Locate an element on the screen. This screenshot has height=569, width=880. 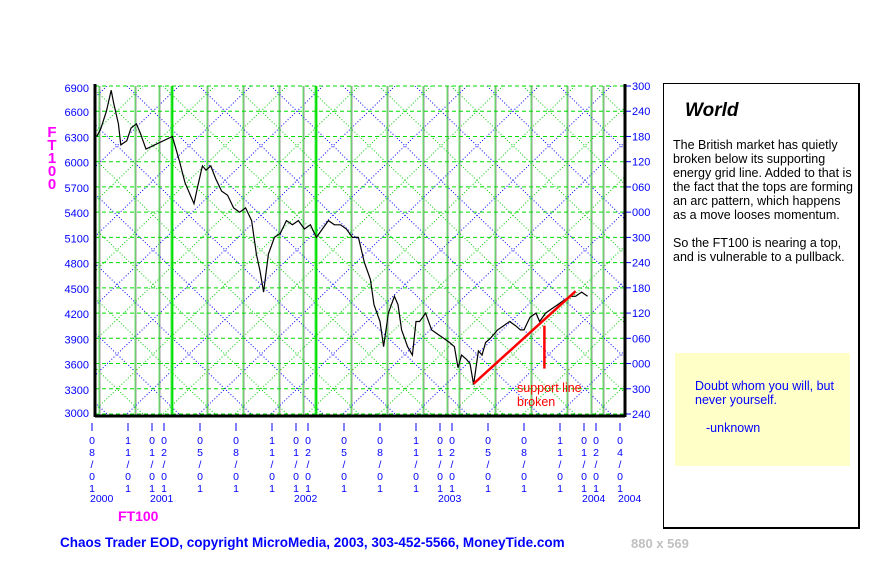
y-tick-label: 5400 is located at coordinates (77, 214).